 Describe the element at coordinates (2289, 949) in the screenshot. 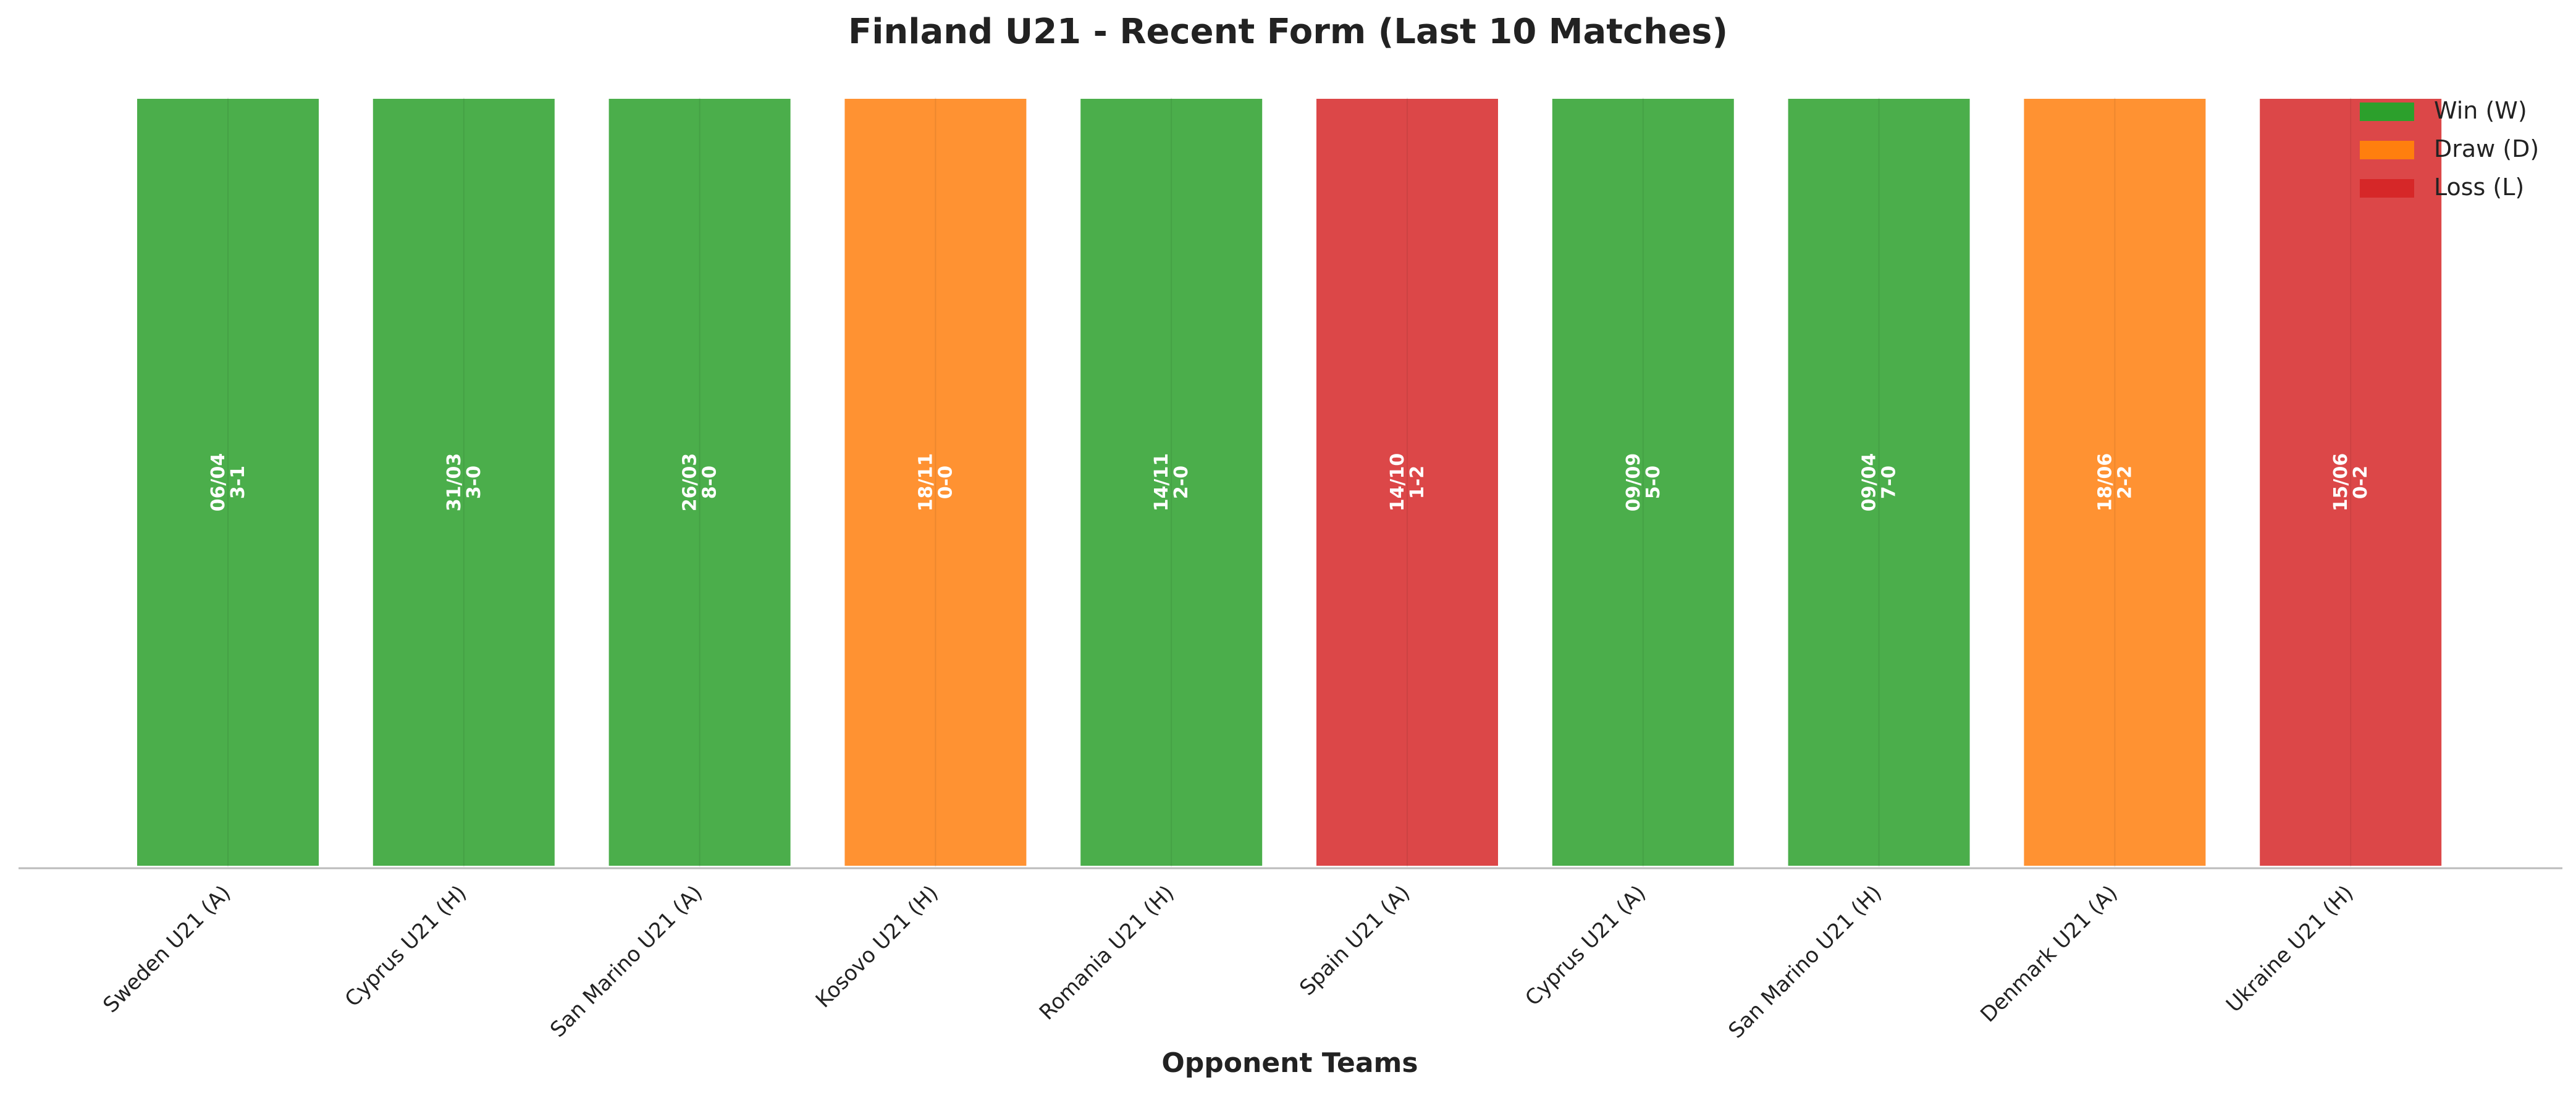

I see `x-tick-label: Ukraine U21 (H)` at that location.